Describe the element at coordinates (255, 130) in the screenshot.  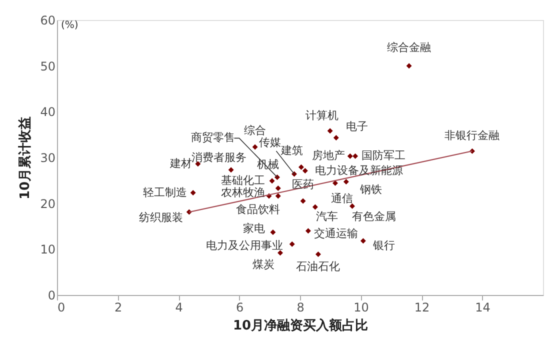
I see `annotation: 综合` at that location.